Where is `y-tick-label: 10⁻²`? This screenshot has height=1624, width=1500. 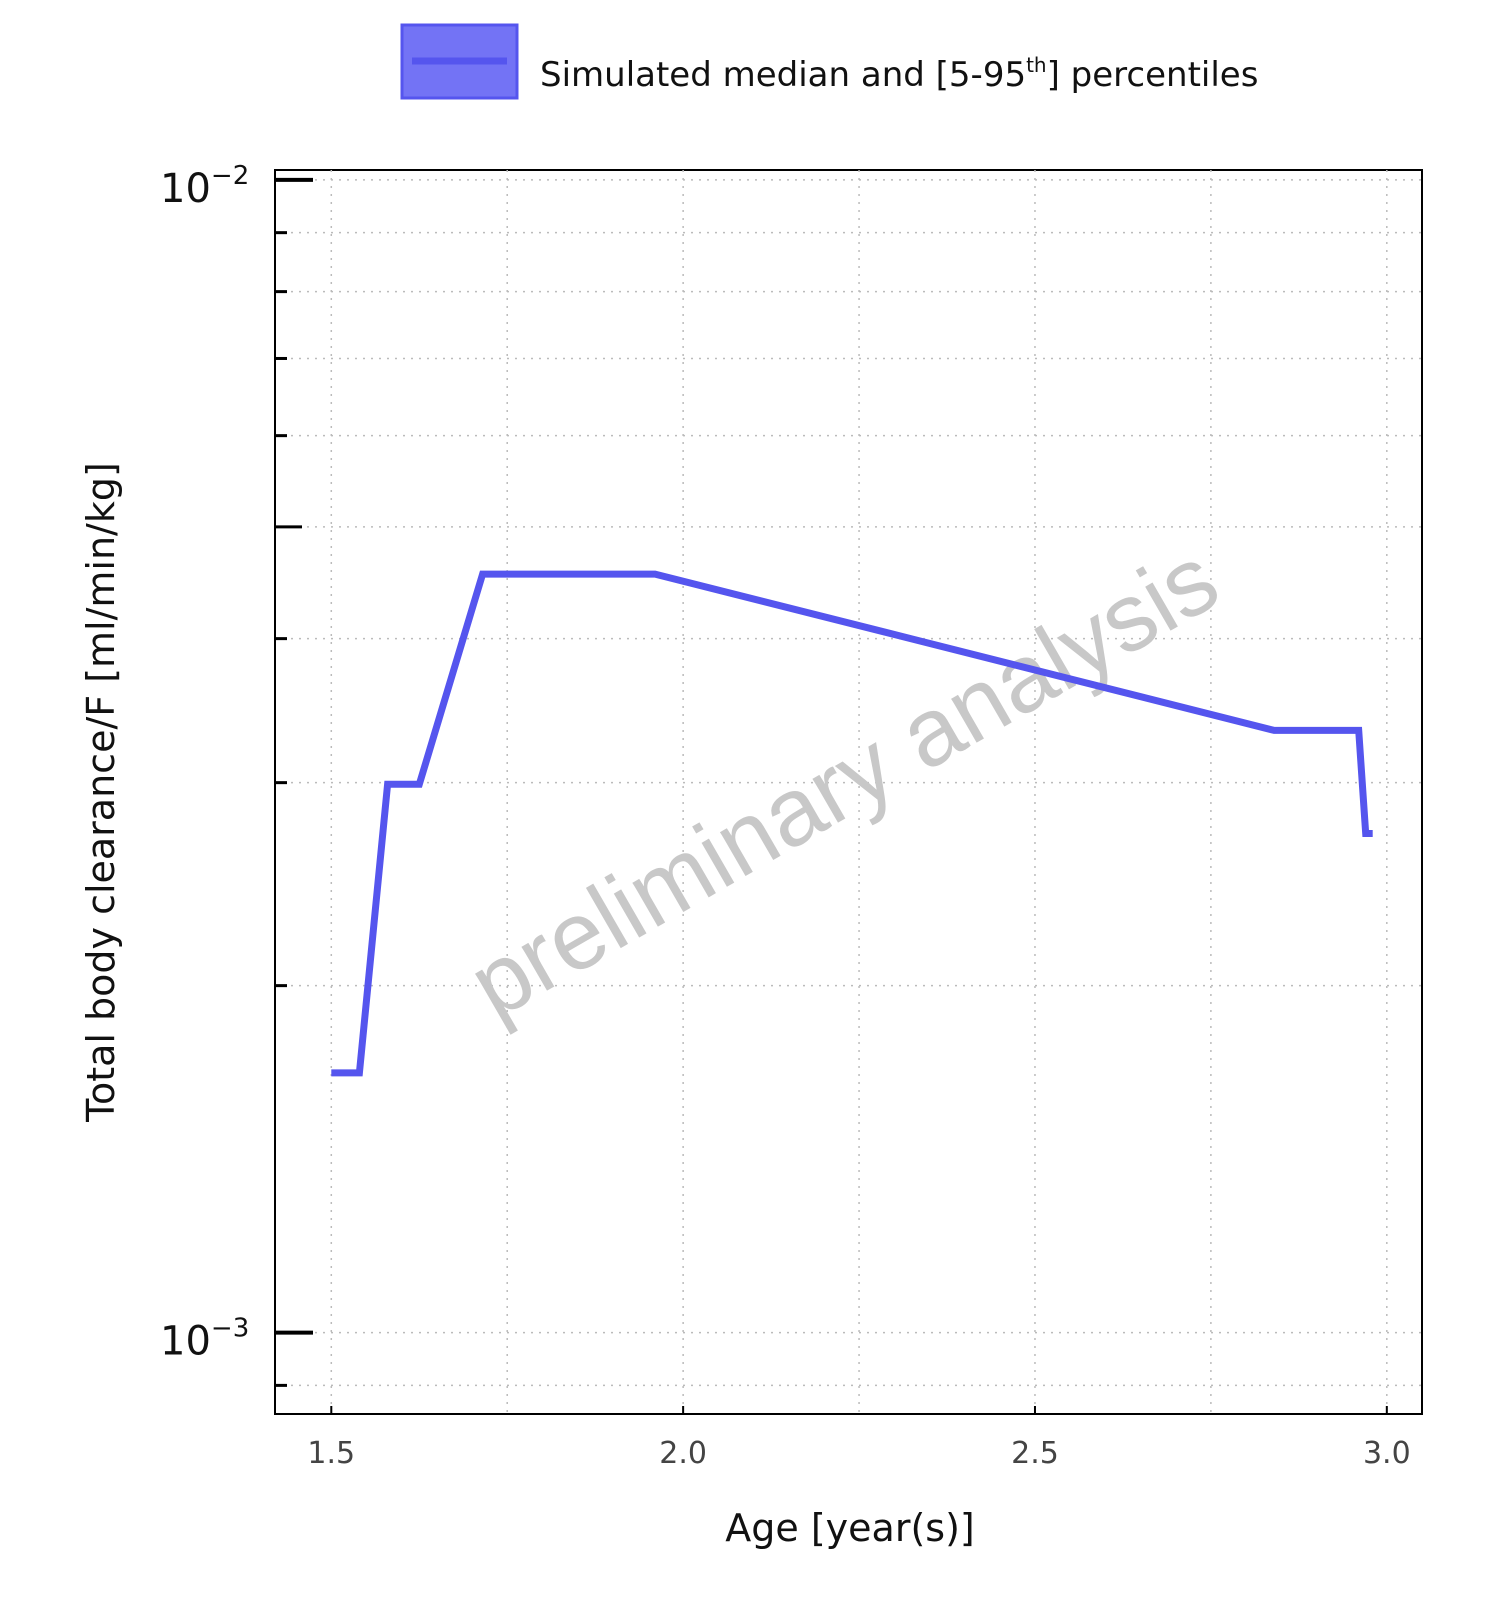
y-tick-label: 10⁻² is located at coordinates (204, 186).